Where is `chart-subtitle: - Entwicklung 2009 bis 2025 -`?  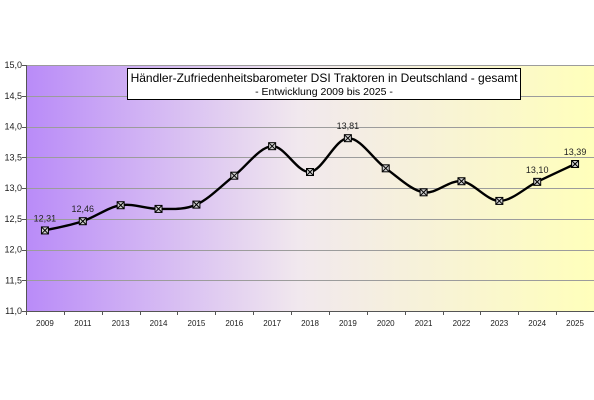
chart-subtitle: - Entwicklung 2009 bis 2025 - is located at coordinates (324, 92).